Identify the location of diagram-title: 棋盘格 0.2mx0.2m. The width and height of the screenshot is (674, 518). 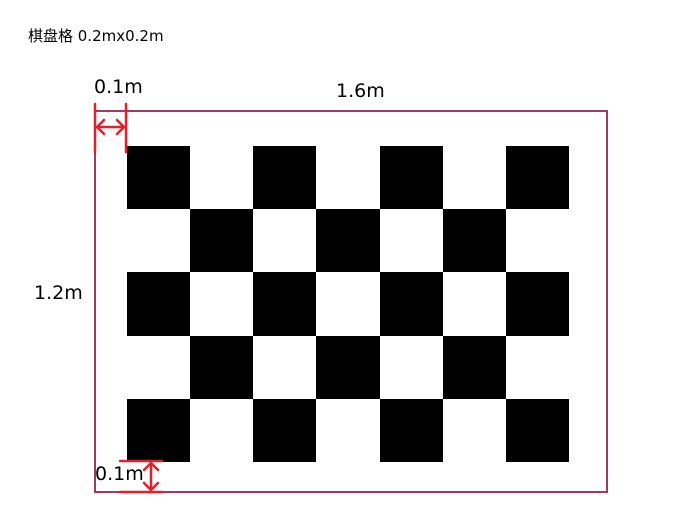
(96, 36).